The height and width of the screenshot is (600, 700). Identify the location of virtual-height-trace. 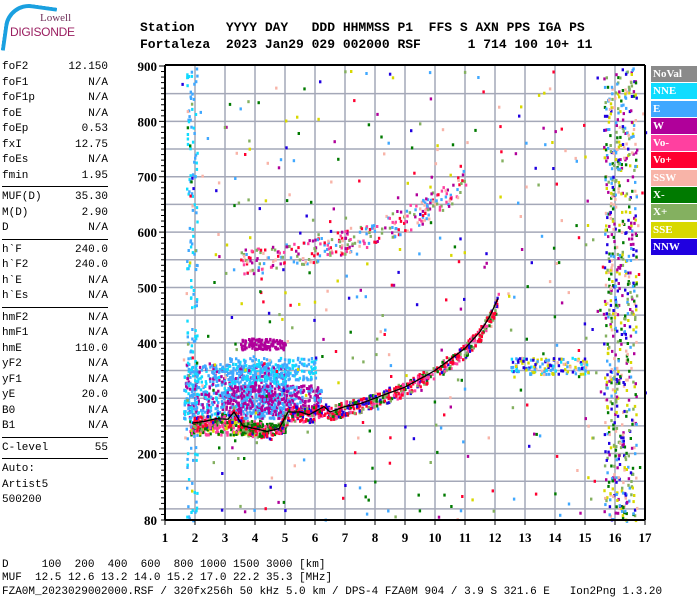
(345, 365).